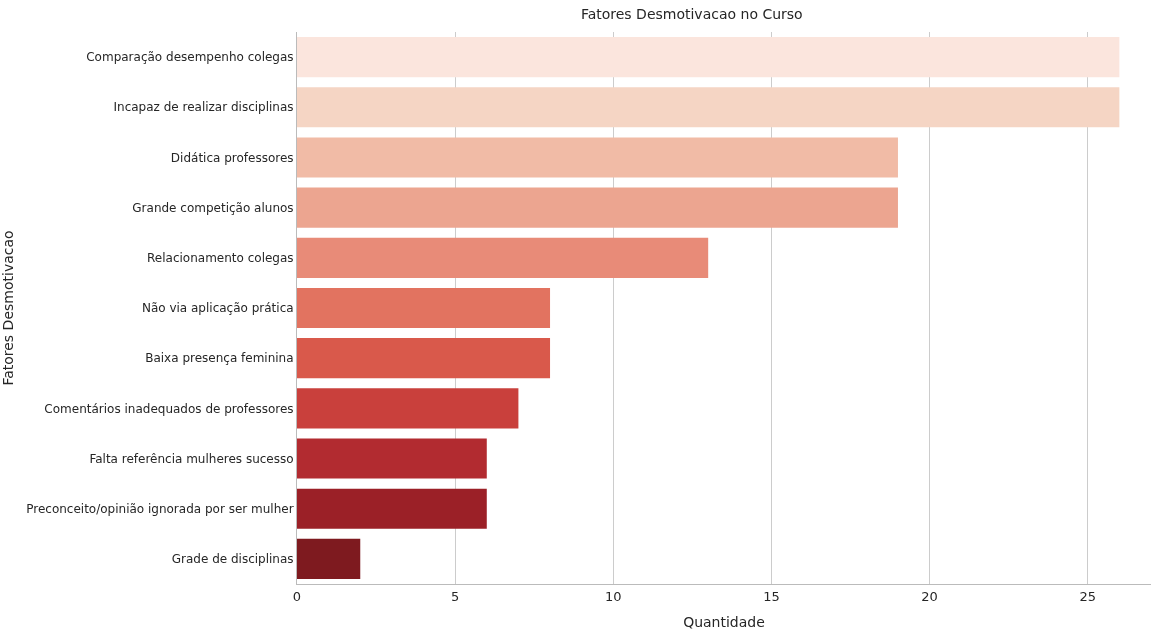  What do you see at coordinates (771, 596) in the screenshot?
I see `x-tick-label: 15` at bounding box center [771, 596].